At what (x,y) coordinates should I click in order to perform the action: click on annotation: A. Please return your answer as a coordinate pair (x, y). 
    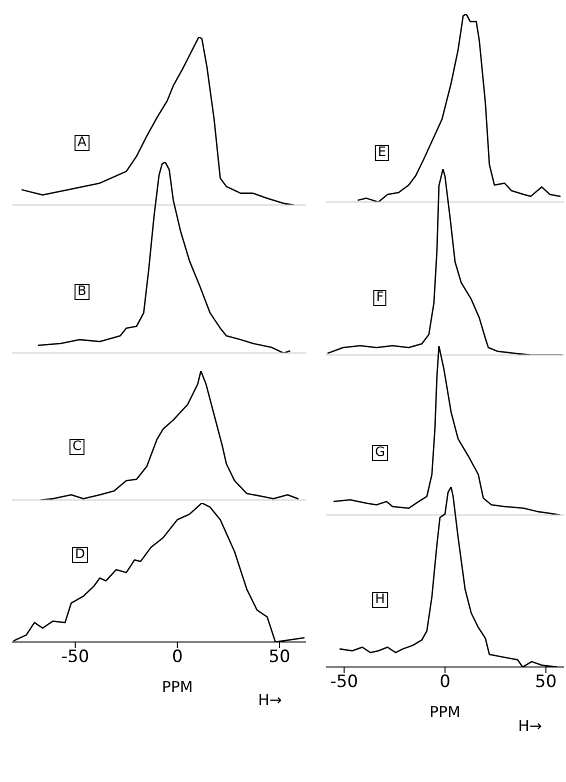
    Looking at the image, I should click on (82, 143).